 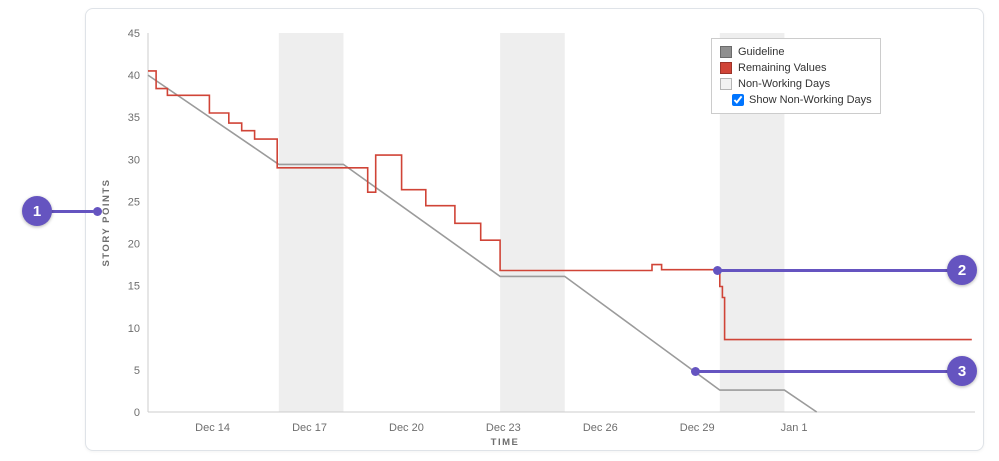 I want to click on legend-item-label: Remaining Values, so click(x=782, y=68).